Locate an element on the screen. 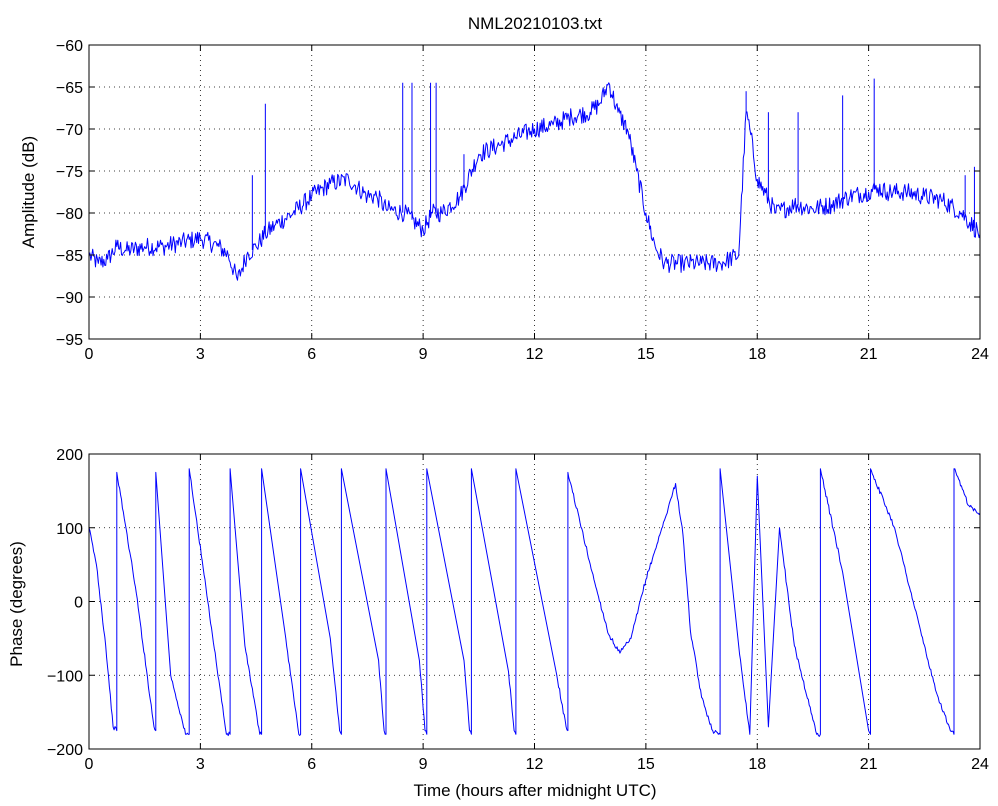  phase-y-axis-label: Phase (degrees) is located at coordinates (16, 604).